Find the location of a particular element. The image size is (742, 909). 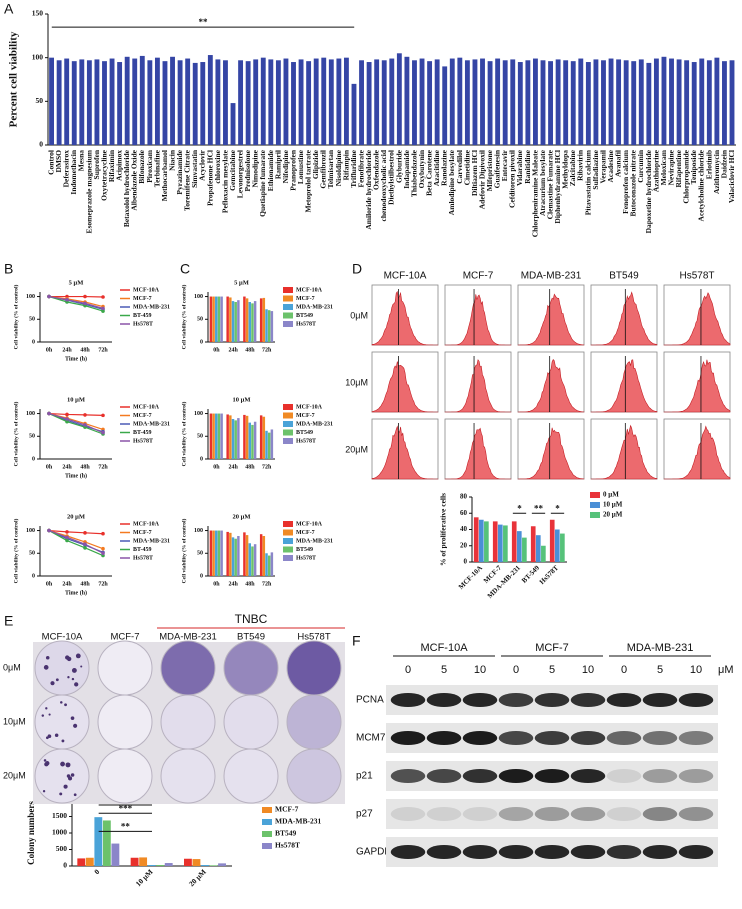

annotation: *** is located at coordinates (126, 808).